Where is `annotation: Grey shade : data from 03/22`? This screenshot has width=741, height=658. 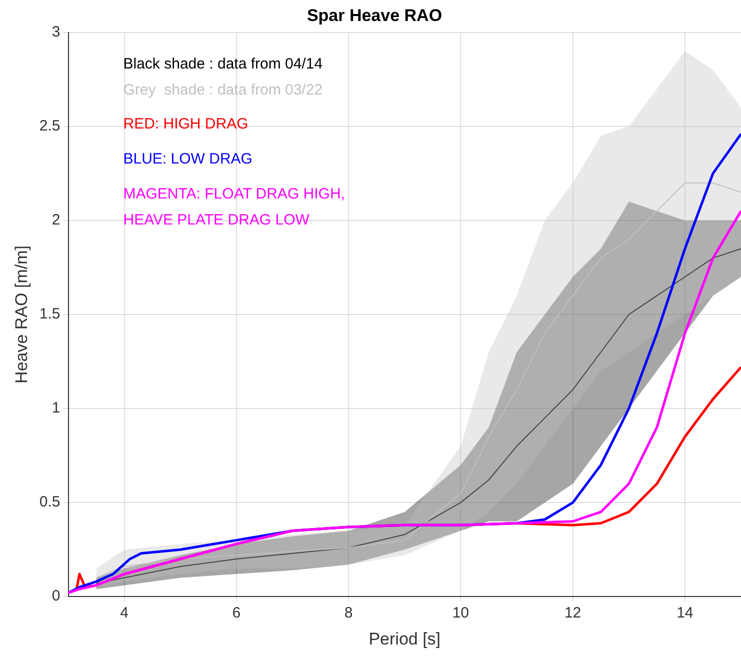
annotation: Grey shade : data from 03/22 is located at coordinates (223, 90).